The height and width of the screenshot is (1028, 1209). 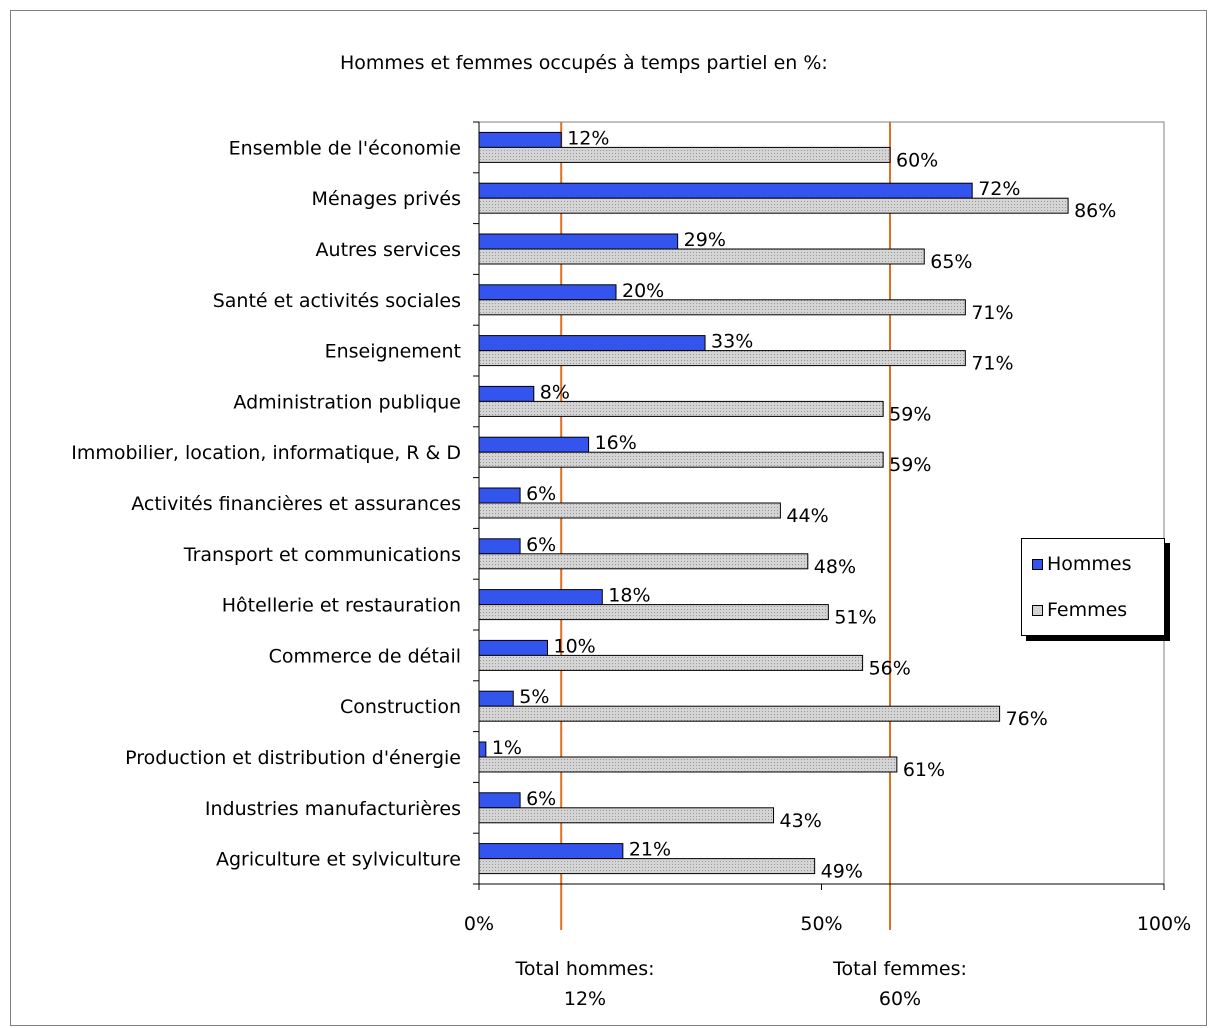 What do you see at coordinates (900, 969) in the screenshot?
I see `total-femmes-label: Total femmes:` at bounding box center [900, 969].